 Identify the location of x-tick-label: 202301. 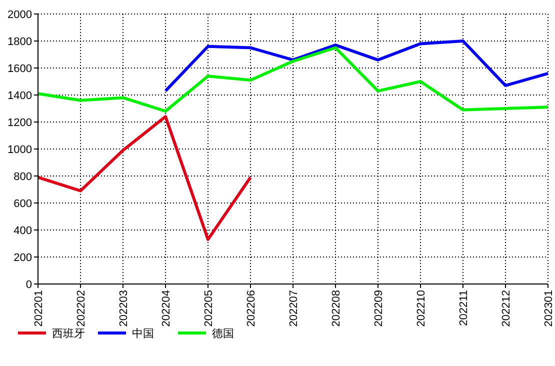
(549, 308).